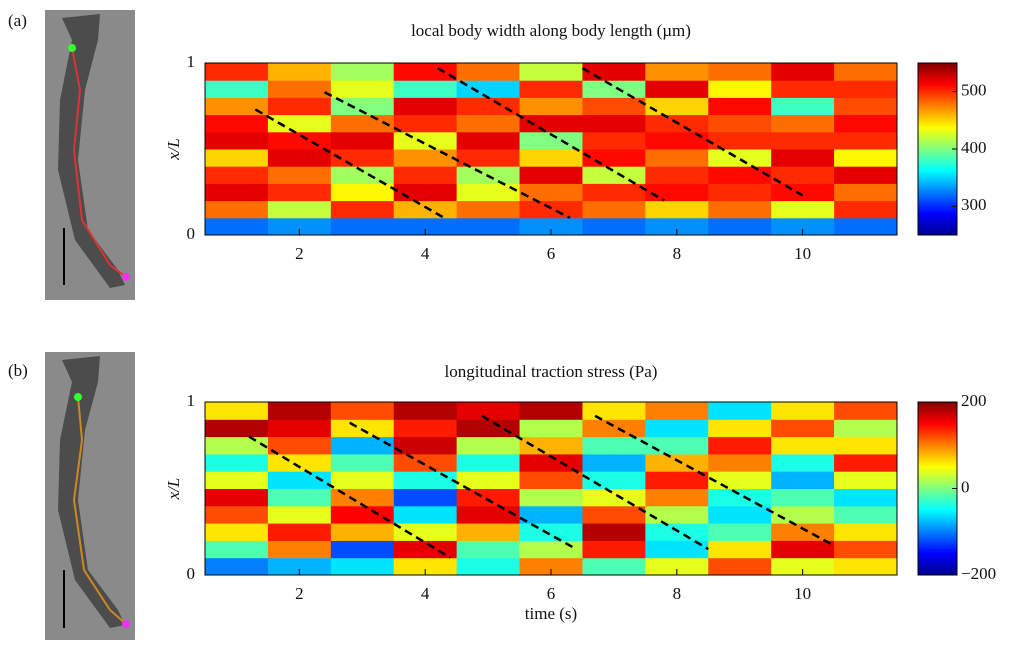  Describe the element at coordinates (978, 573) in the screenshot. I see `colorbar-tick-label: −200` at that location.